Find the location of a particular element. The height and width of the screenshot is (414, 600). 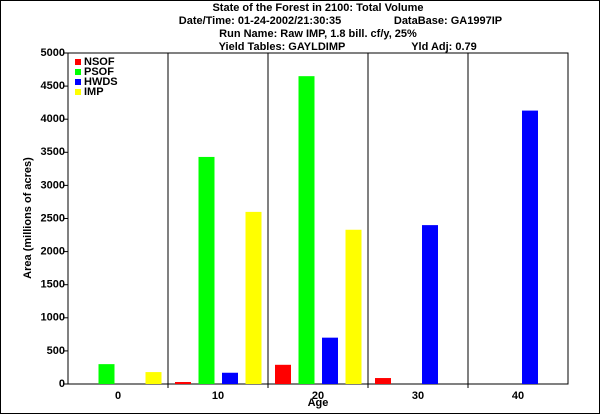

x-axis-label: Age is located at coordinates (318, 403).